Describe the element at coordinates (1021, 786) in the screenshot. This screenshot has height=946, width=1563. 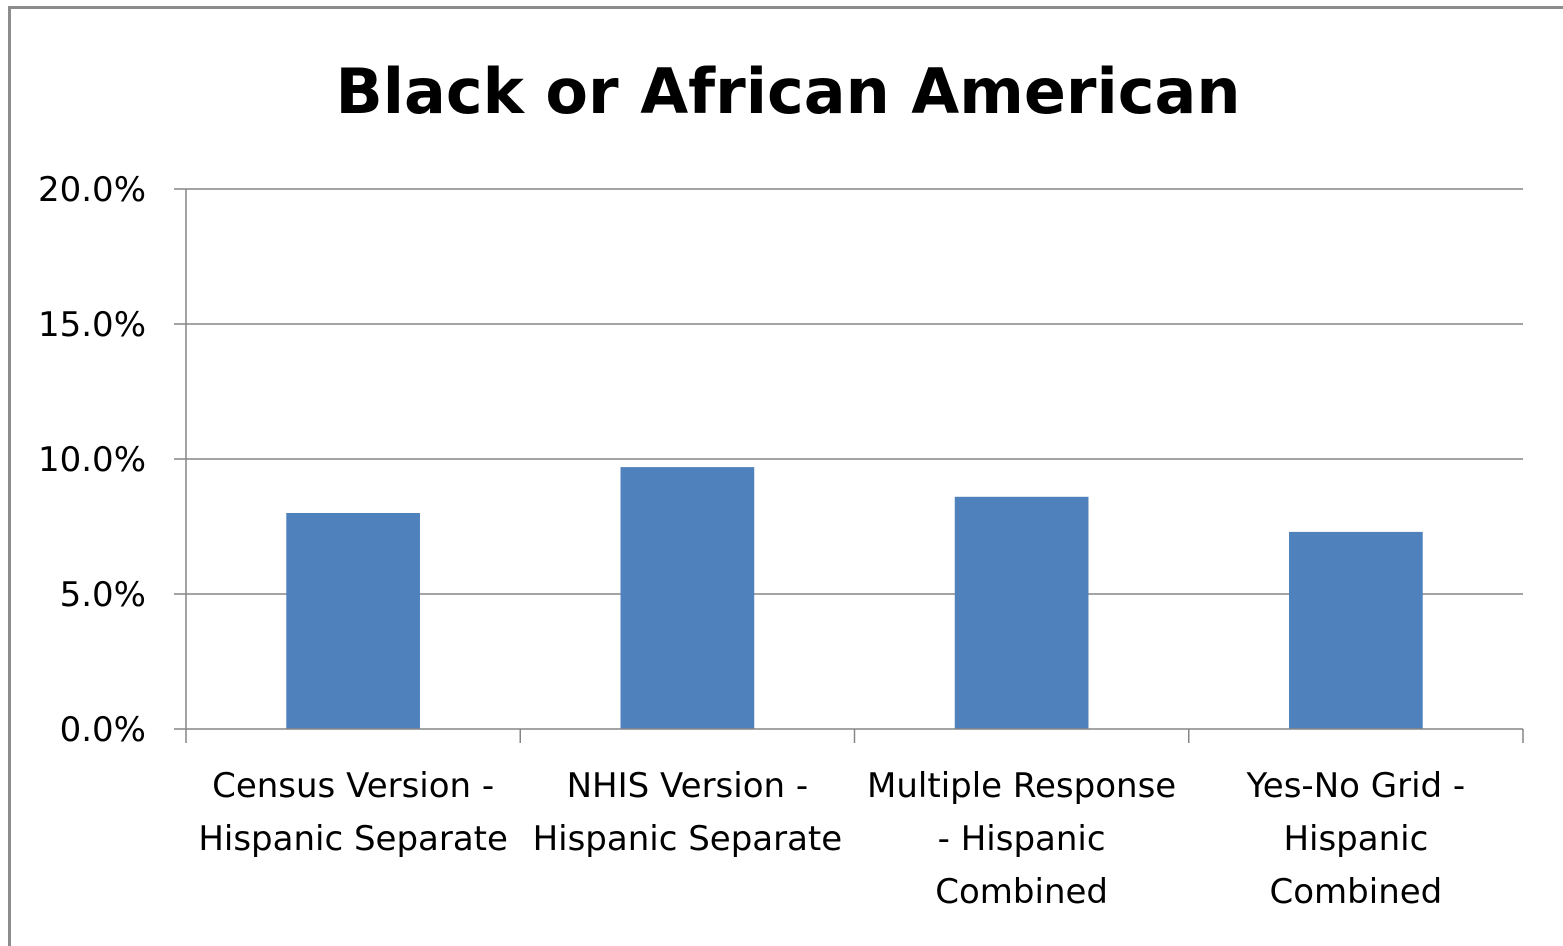
I see `x-tick-label-line: Multiple Response` at that location.